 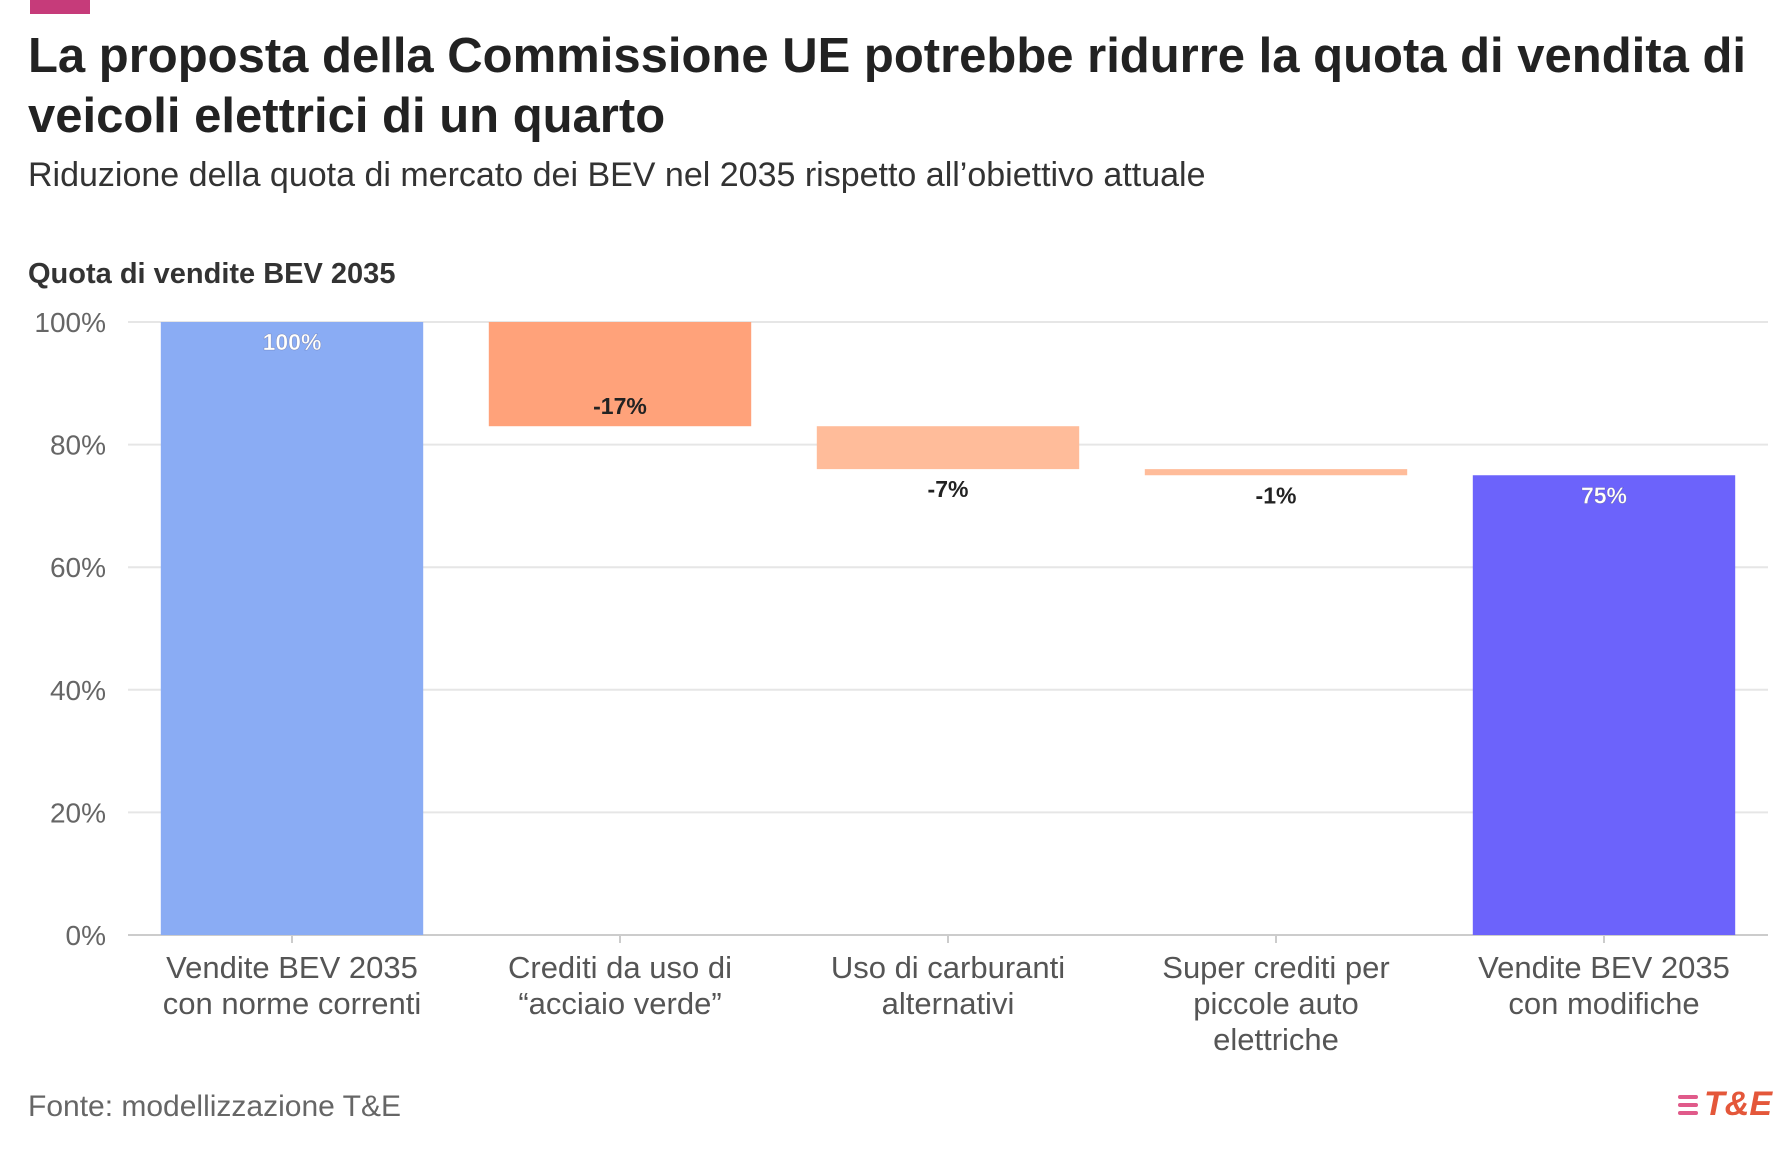 I want to click on x-category-label-line: elettriche, so click(x=1276, y=1039).